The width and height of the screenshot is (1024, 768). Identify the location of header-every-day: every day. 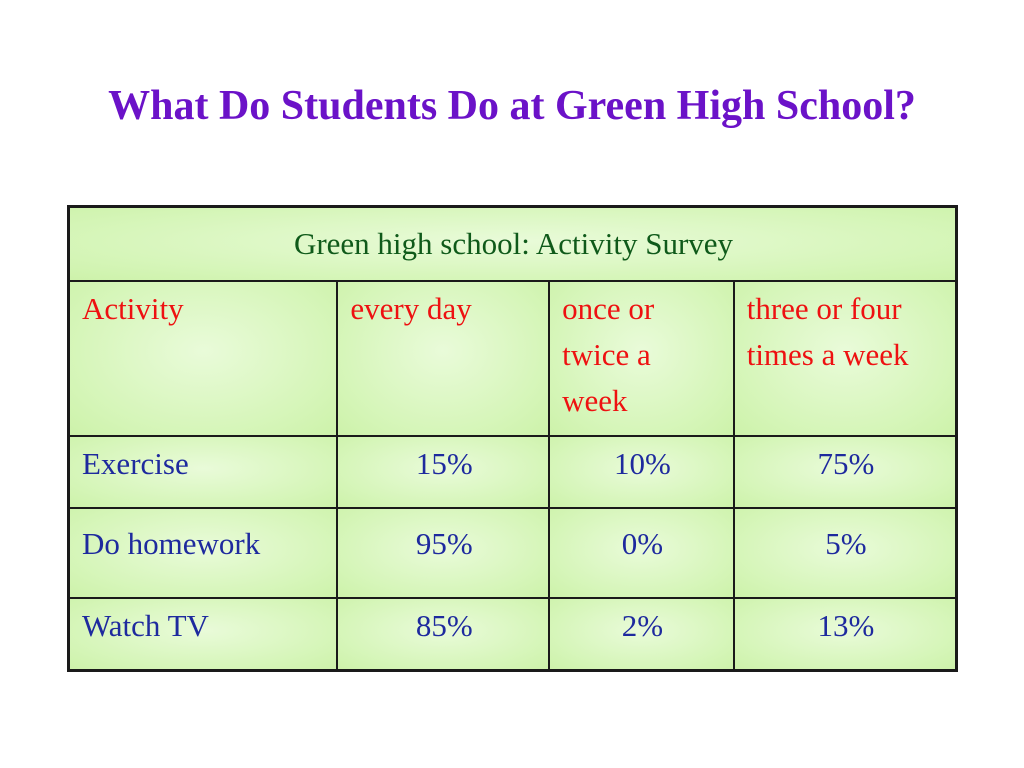
(443, 358).